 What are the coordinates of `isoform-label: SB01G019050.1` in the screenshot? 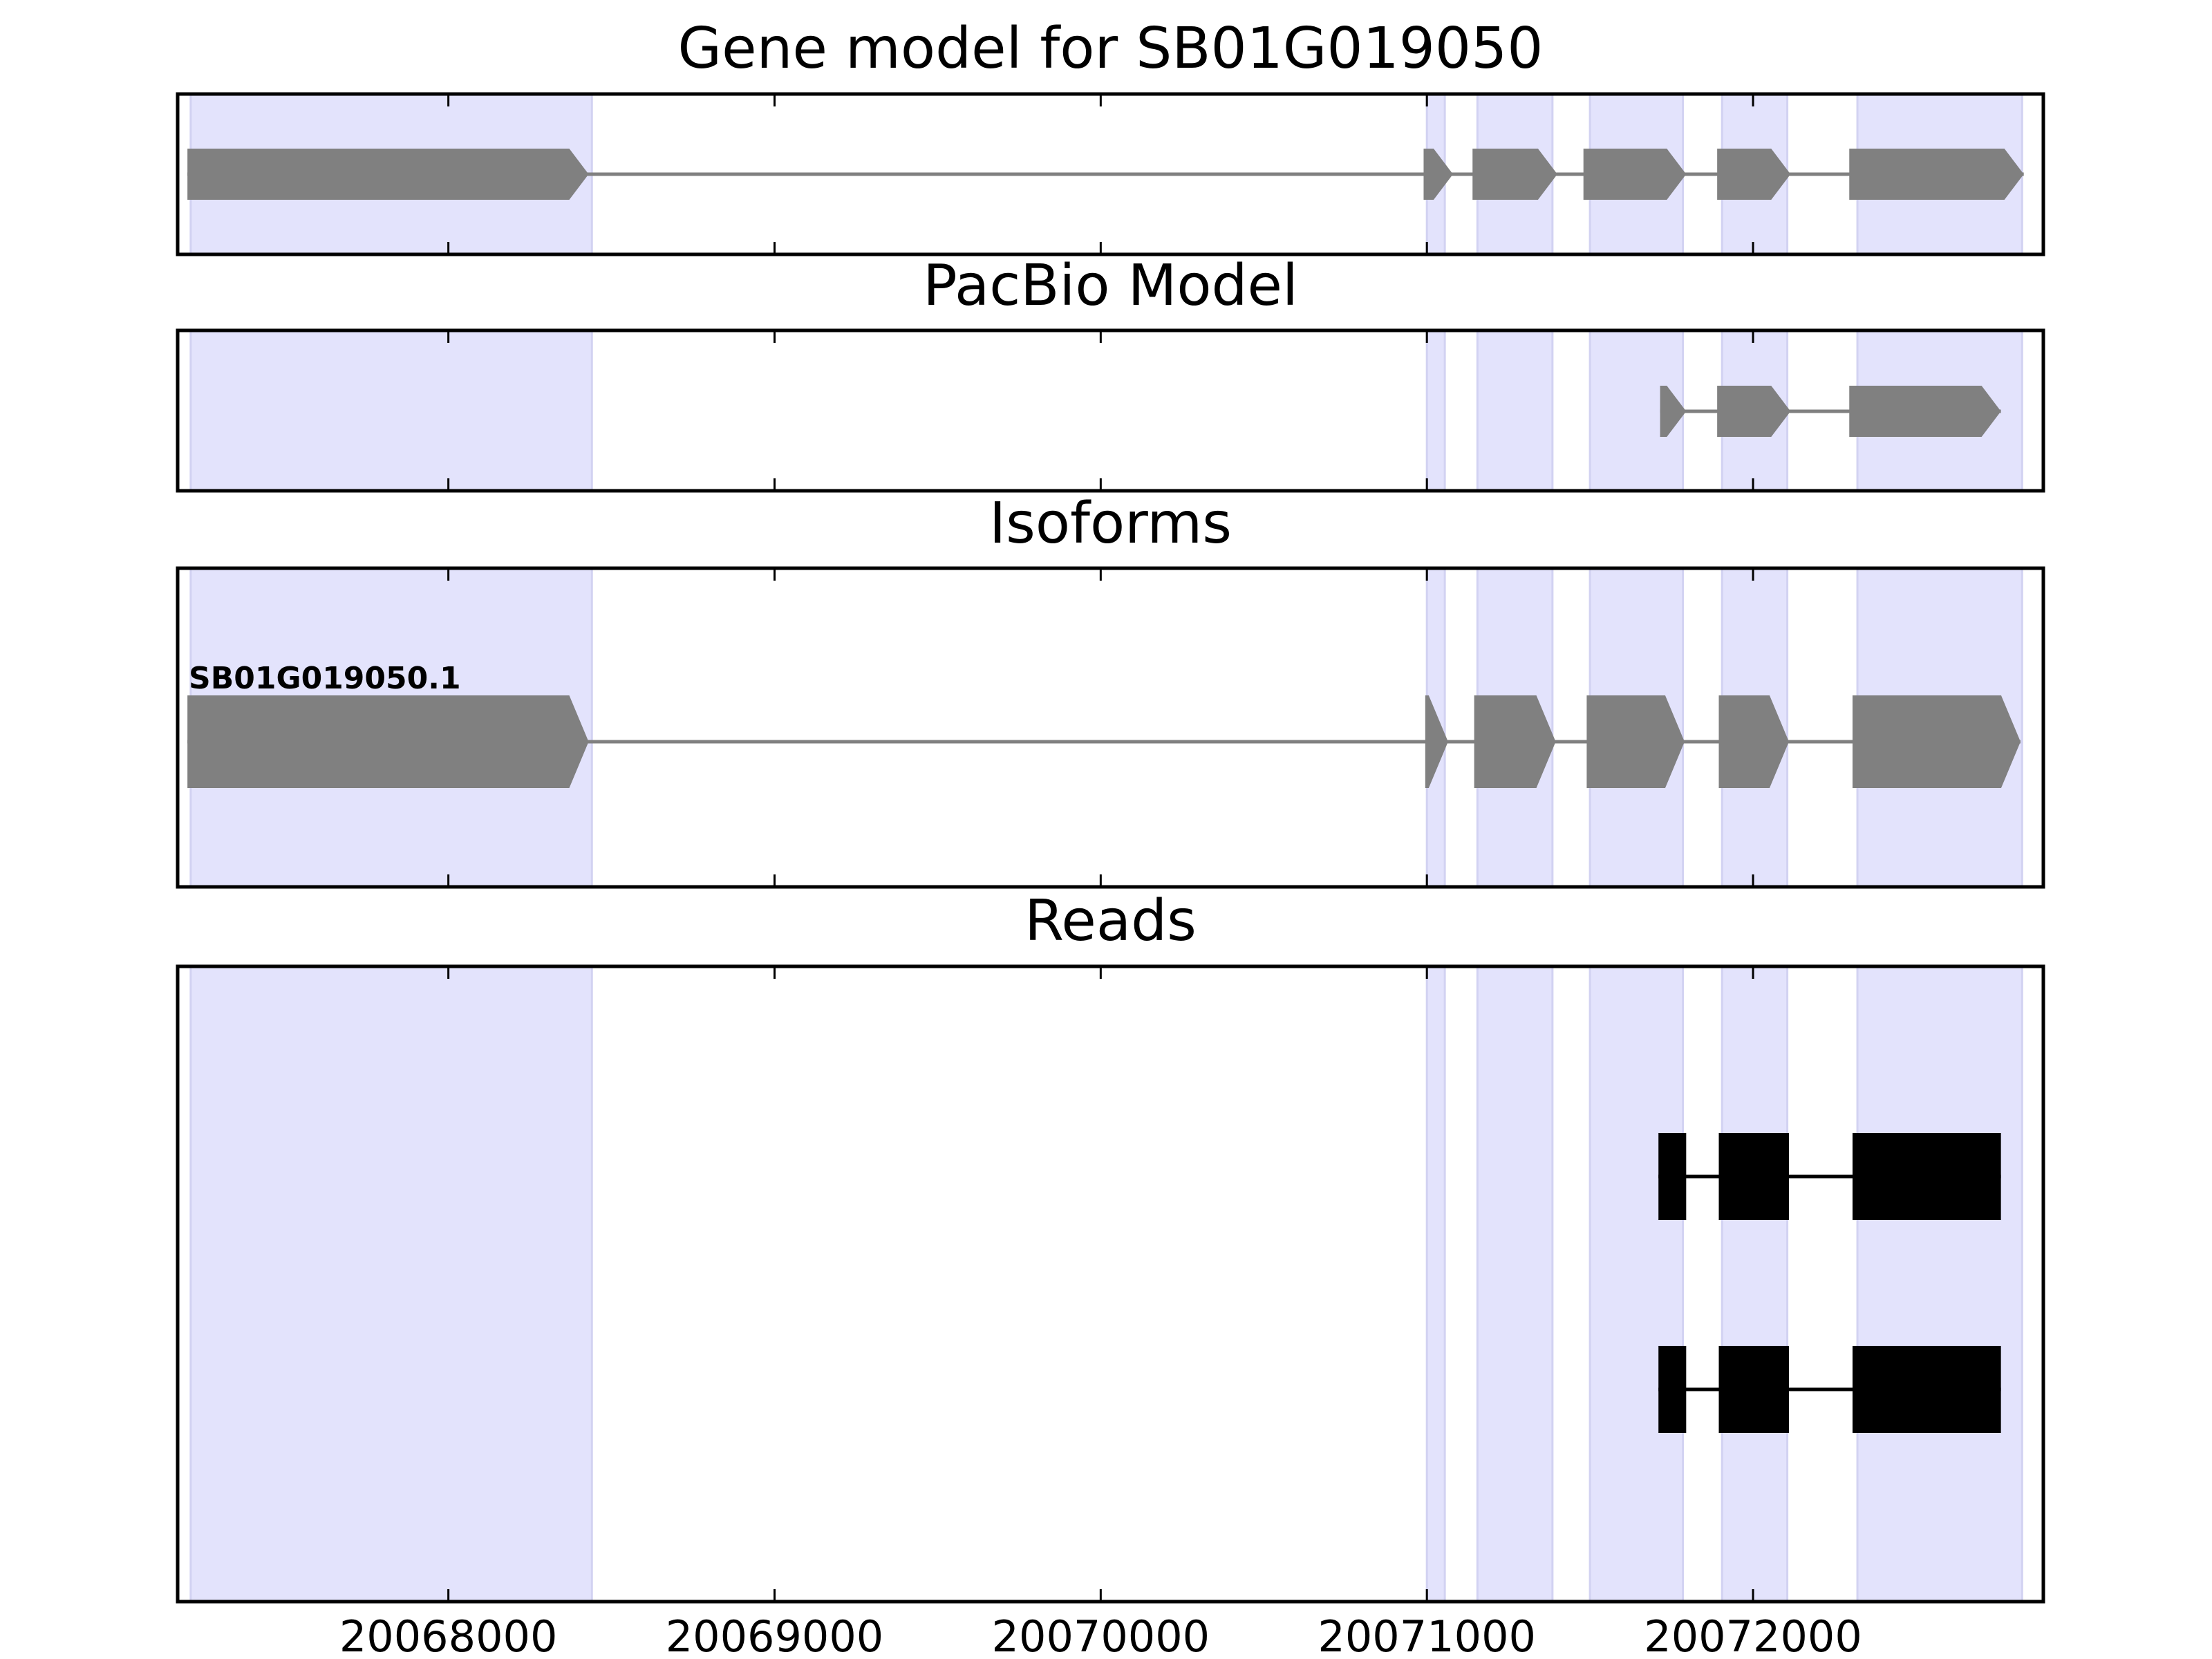 It's located at (325, 678).